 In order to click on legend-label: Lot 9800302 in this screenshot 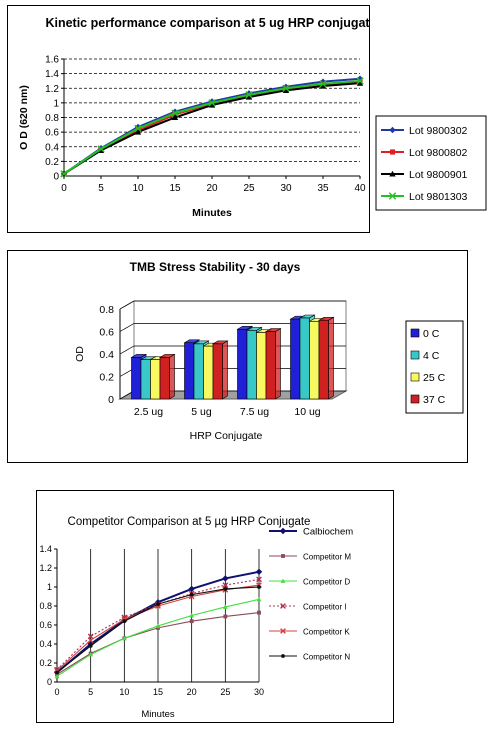, I will do `click(438, 131)`.